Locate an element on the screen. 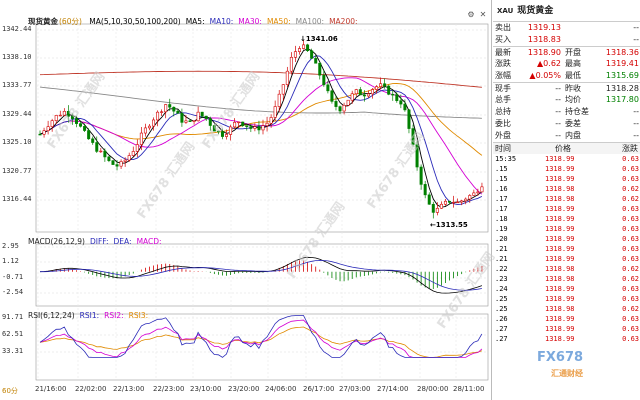  quote-row: 委比 -- 委差 -- is located at coordinates (566, 124).